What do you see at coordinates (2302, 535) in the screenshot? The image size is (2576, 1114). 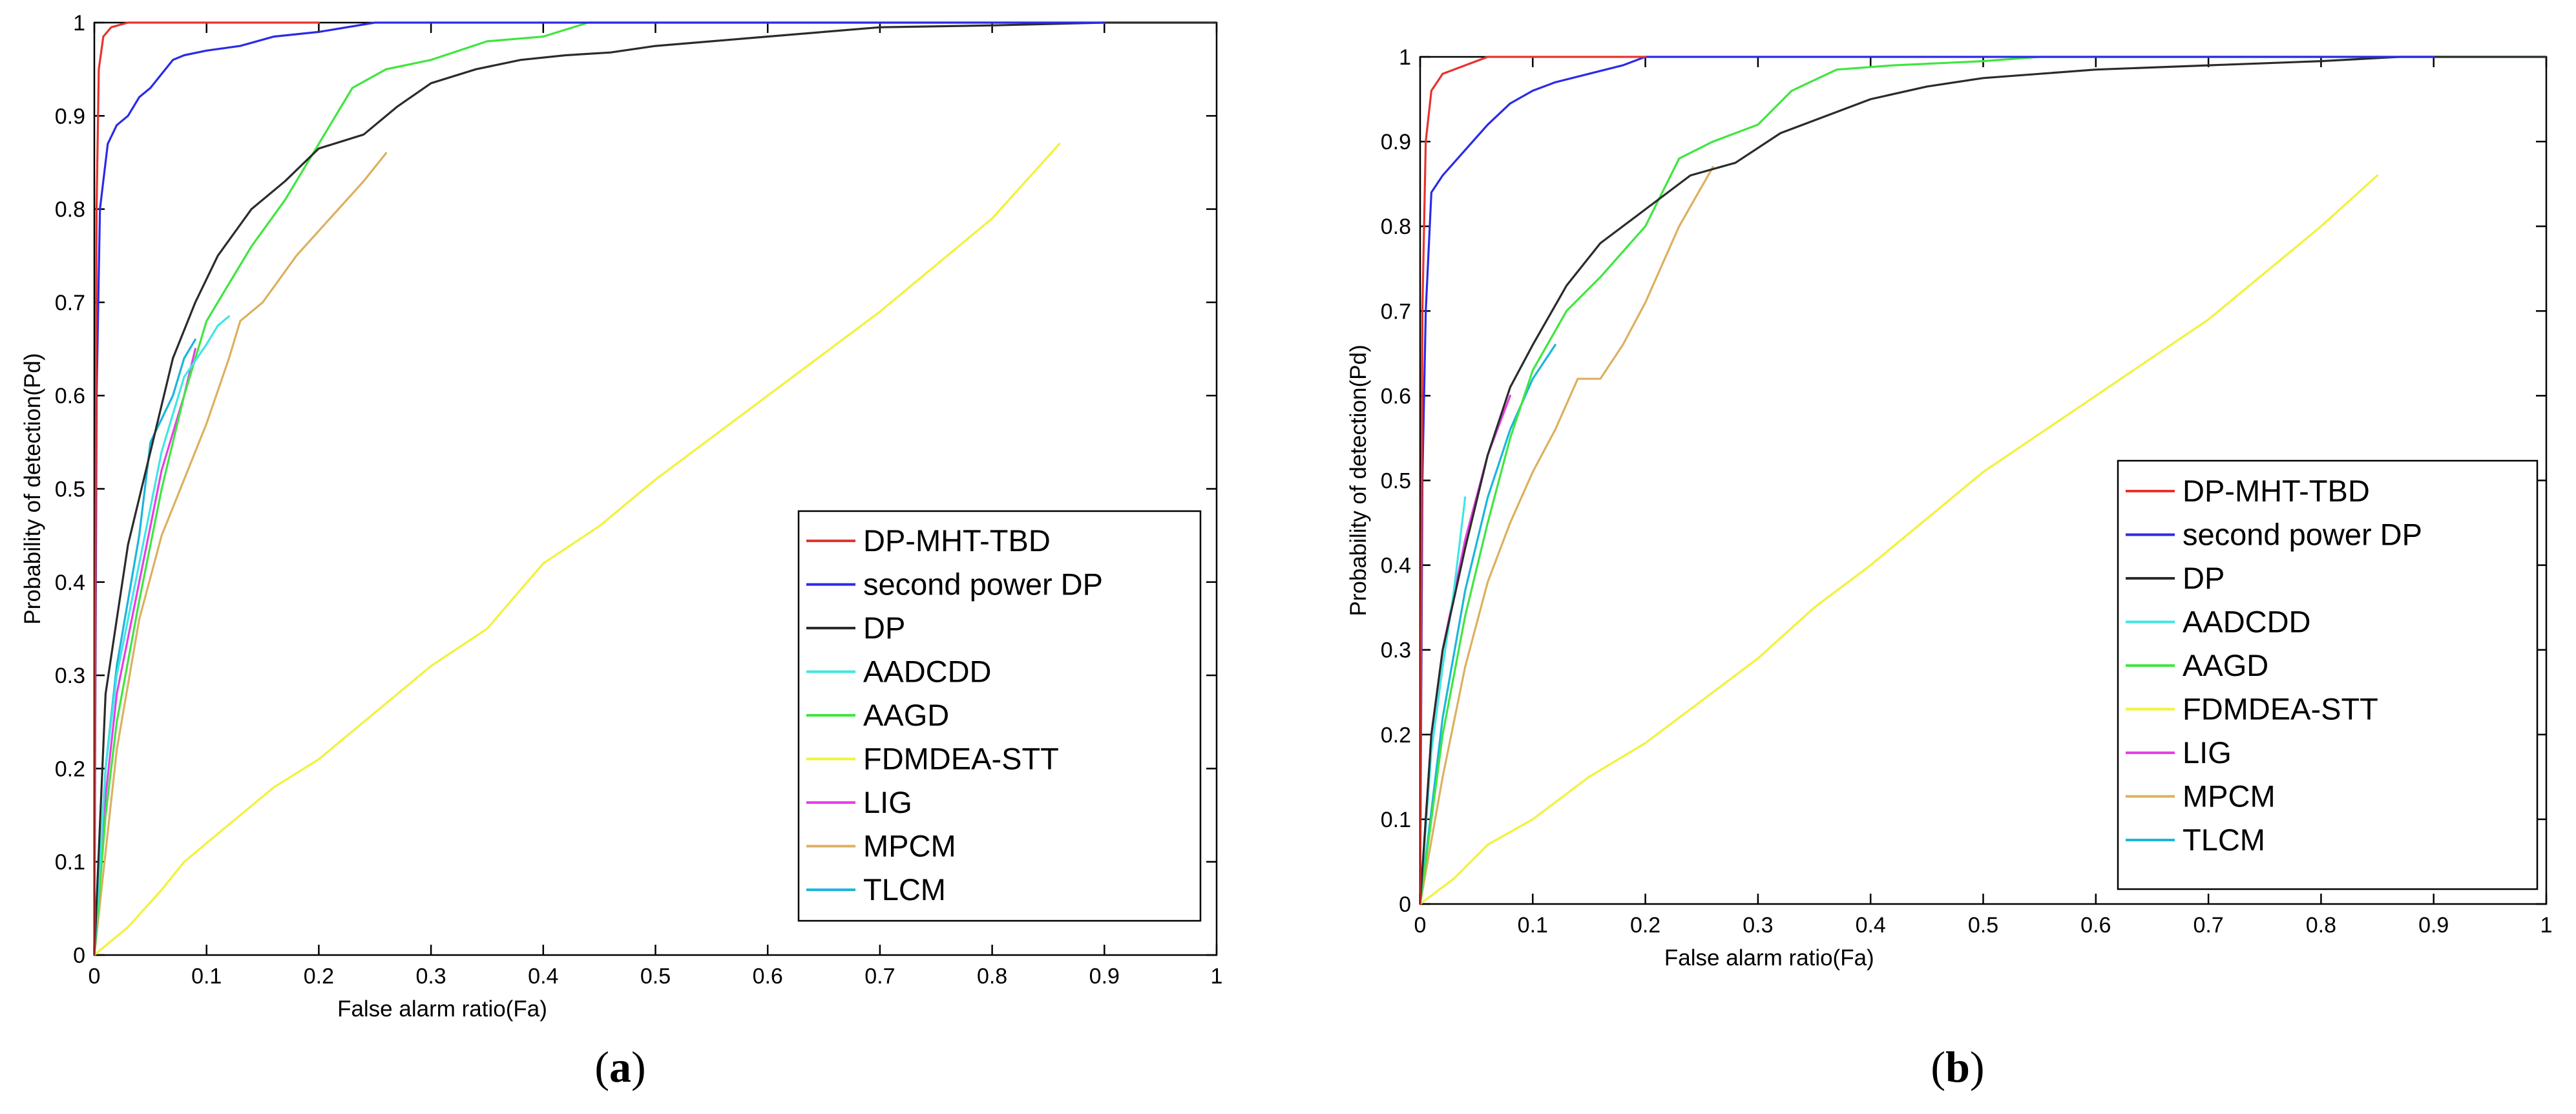 I see `legend-entry-b-1: second power DP` at bounding box center [2302, 535].